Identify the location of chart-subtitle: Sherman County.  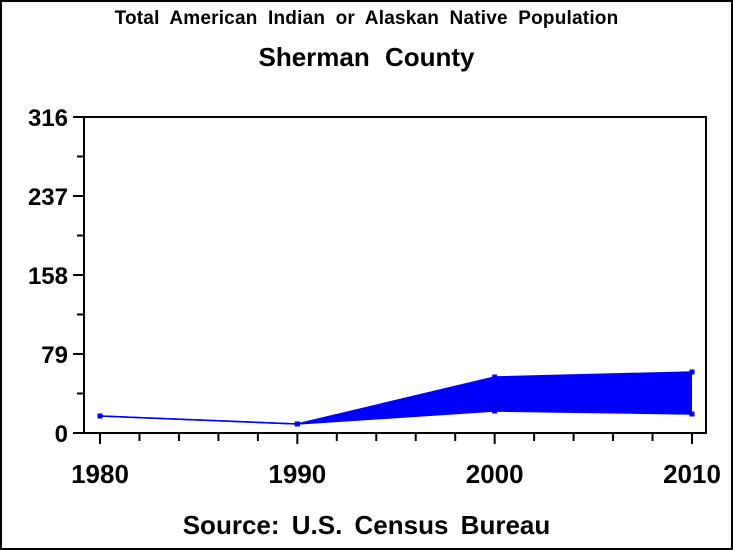
(366, 57).